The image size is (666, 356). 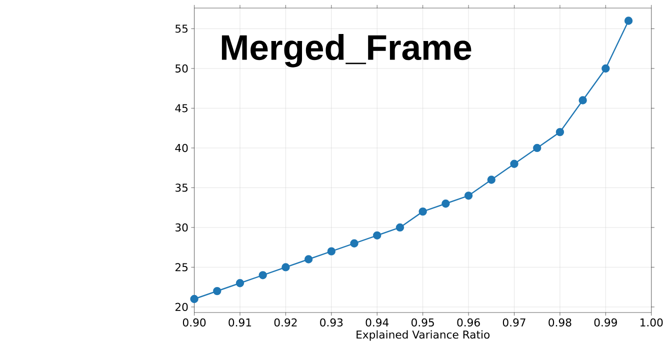 What do you see at coordinates (560, 322) in the screenshot?
I see `x-tick-label: 0.98` at bounding box center [560, 322].